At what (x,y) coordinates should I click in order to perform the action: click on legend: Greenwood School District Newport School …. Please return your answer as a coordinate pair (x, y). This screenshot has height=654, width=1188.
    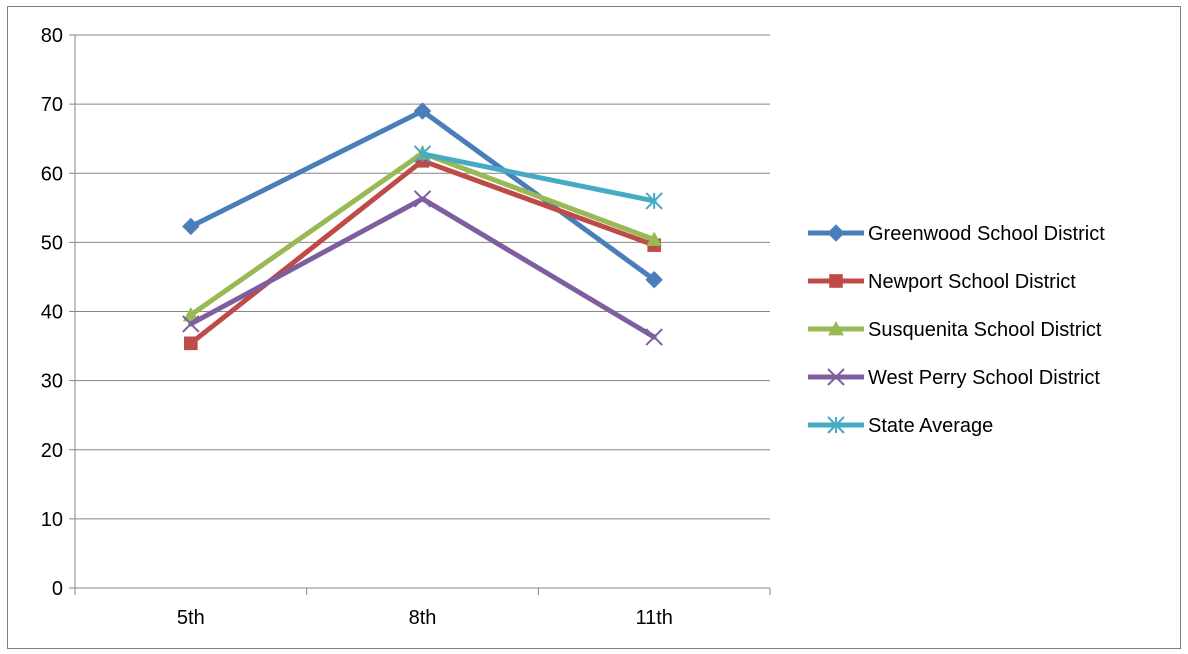
    Looking at the image, I should click on (956, 330).